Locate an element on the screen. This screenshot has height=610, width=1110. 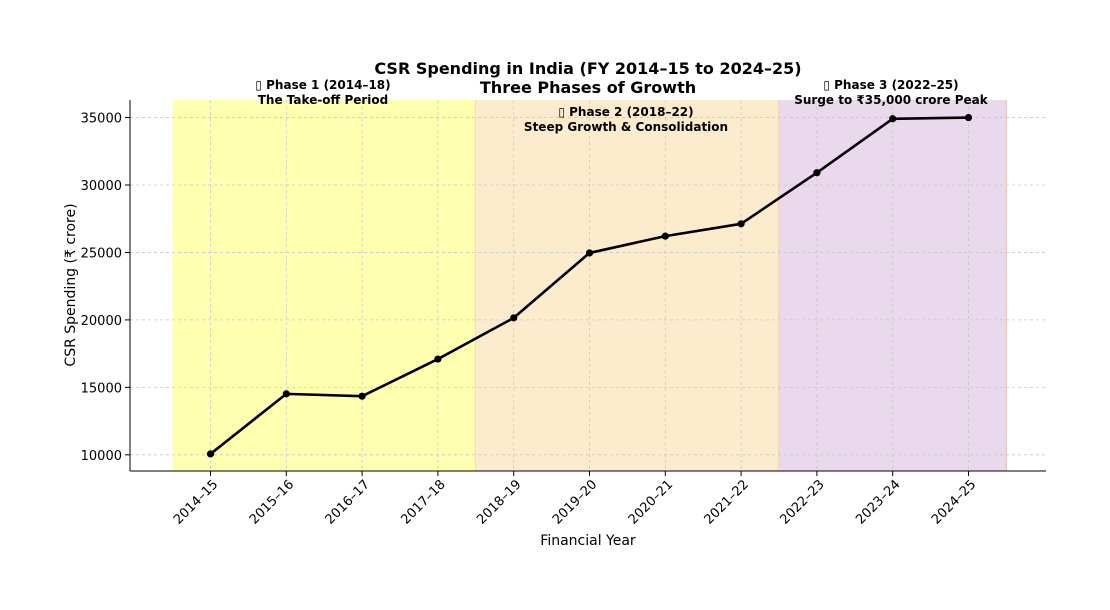
y-tick-label: 25000 is located at coordinates (101, 253).